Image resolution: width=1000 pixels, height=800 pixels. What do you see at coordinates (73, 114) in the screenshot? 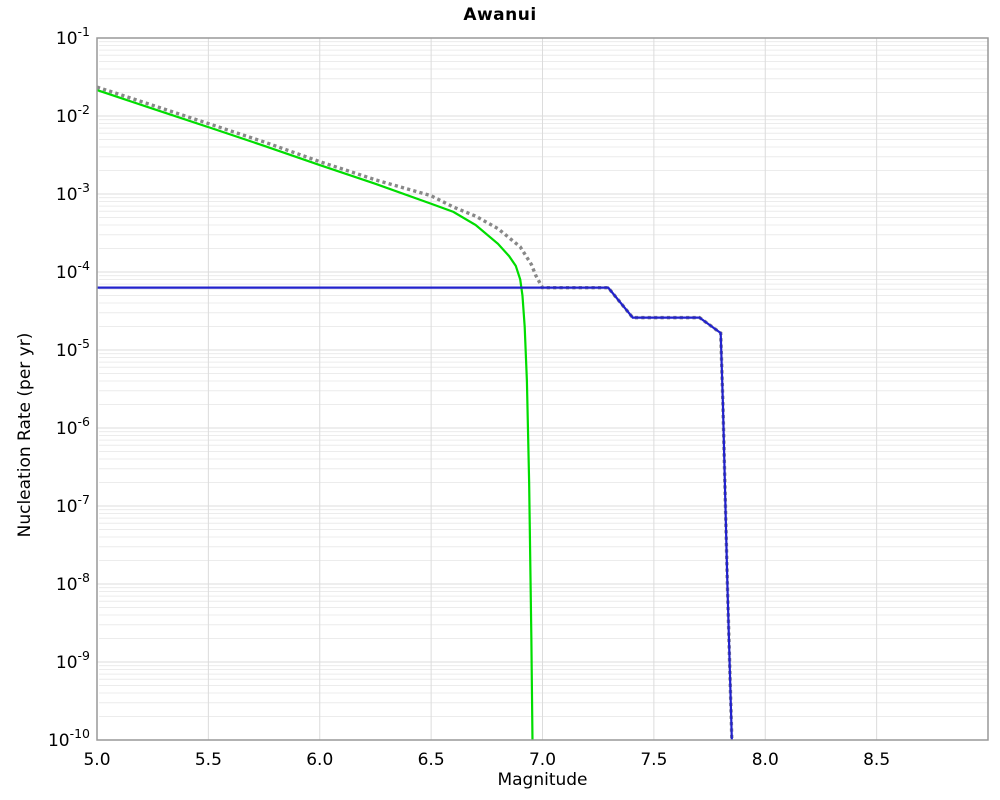
I see `y-tick-label: 10⁻²` at bounding box center [73, 114].